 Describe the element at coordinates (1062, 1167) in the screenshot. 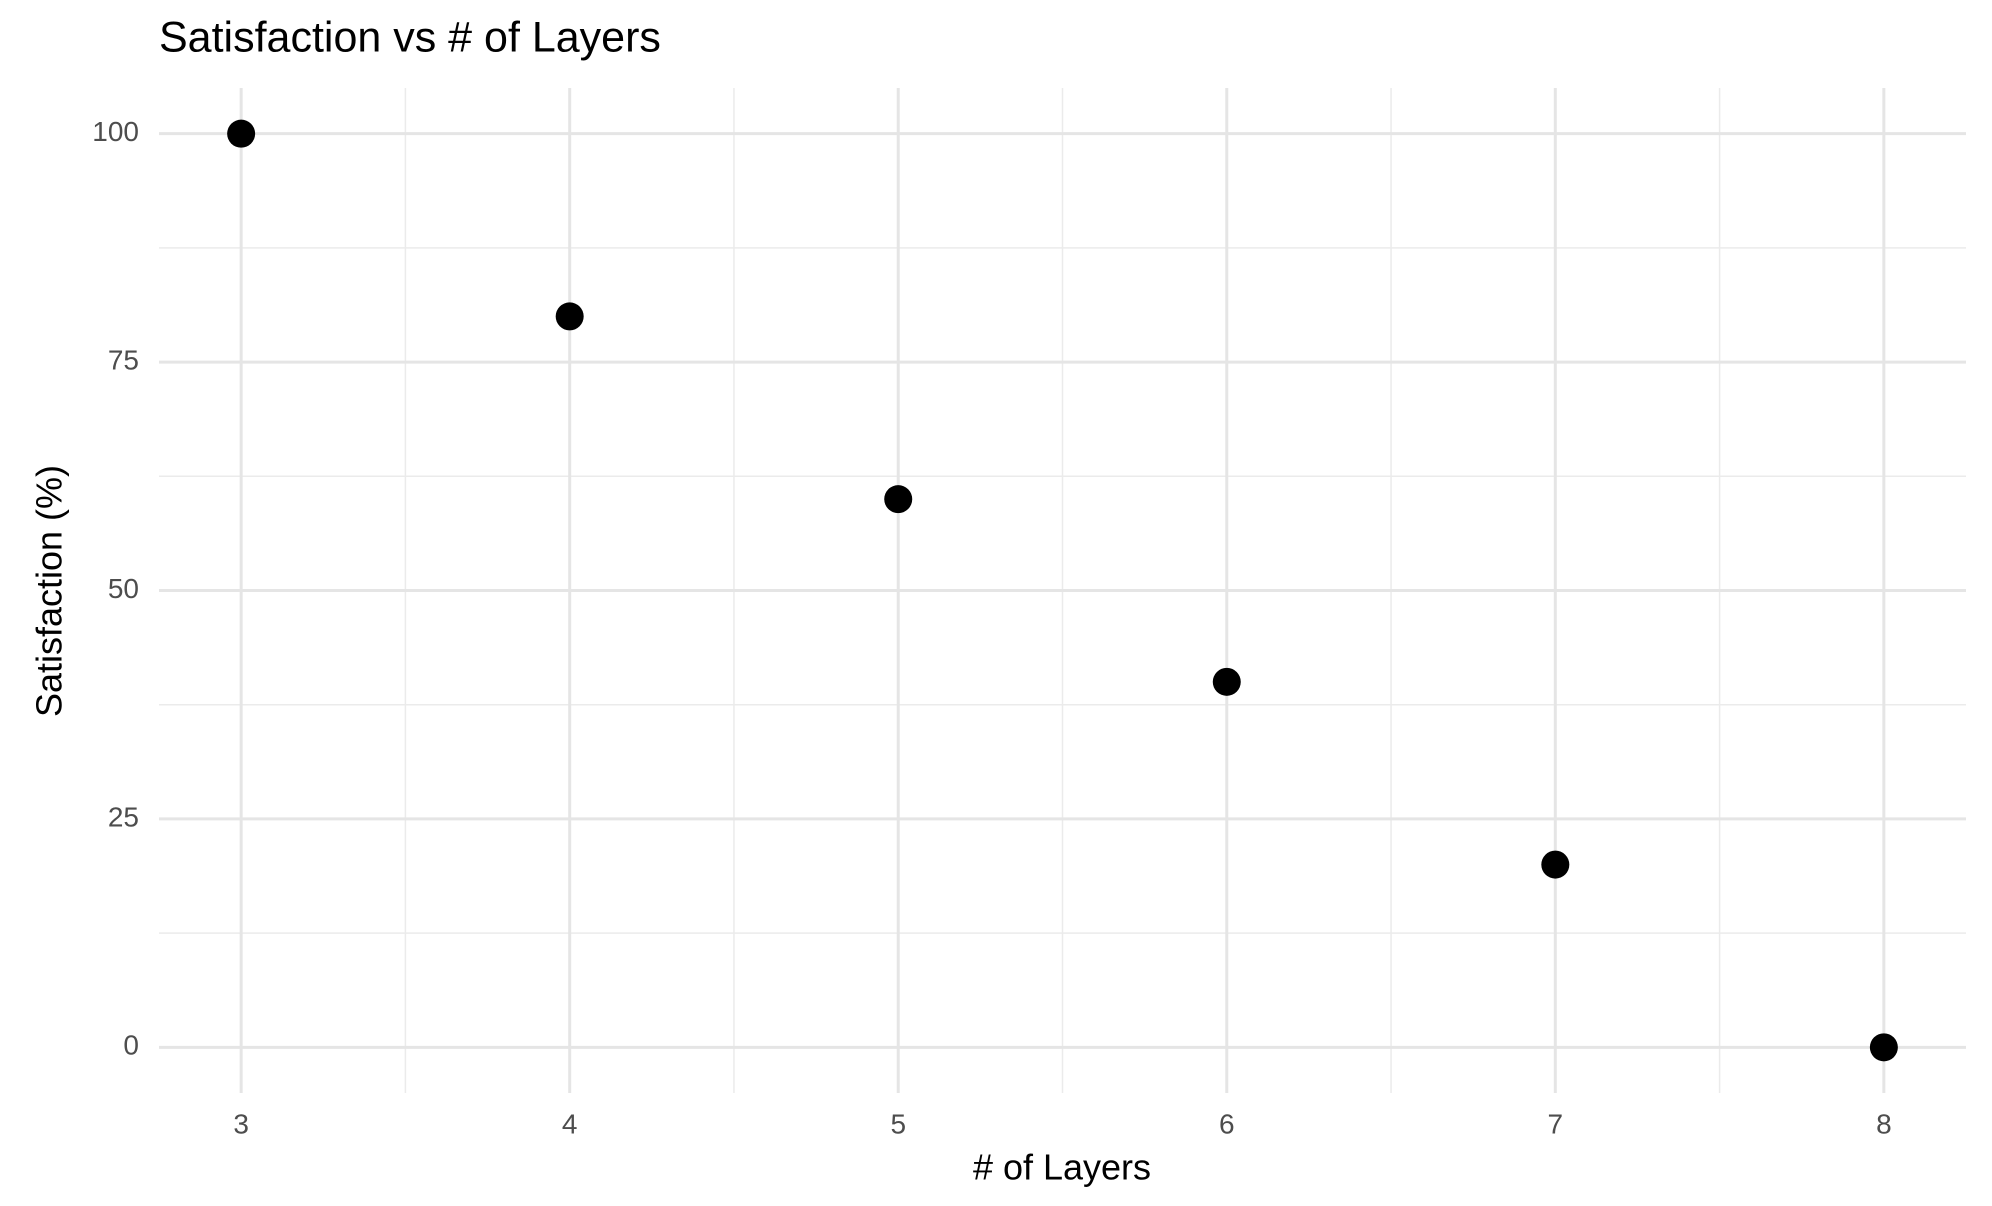

I see `x-axis-title: # of Layers` at that location.